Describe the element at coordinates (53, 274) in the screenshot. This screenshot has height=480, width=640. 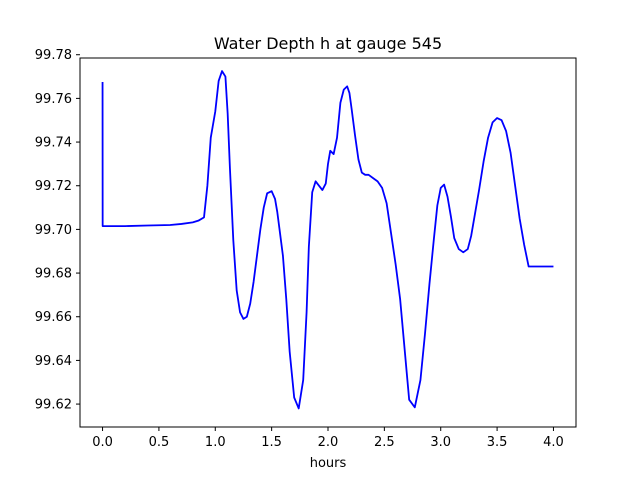
I see `y-tick-label: 99.68` at that location.